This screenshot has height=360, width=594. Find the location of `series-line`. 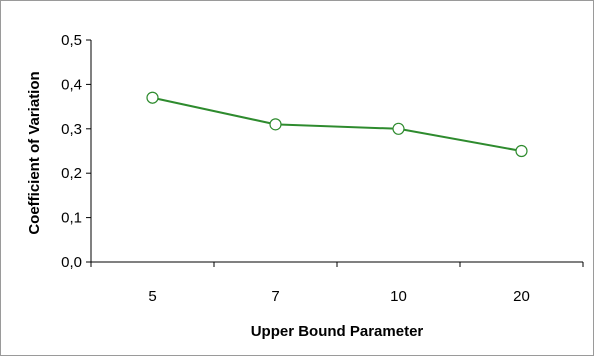

series-line is located at coordinates (337, 124).